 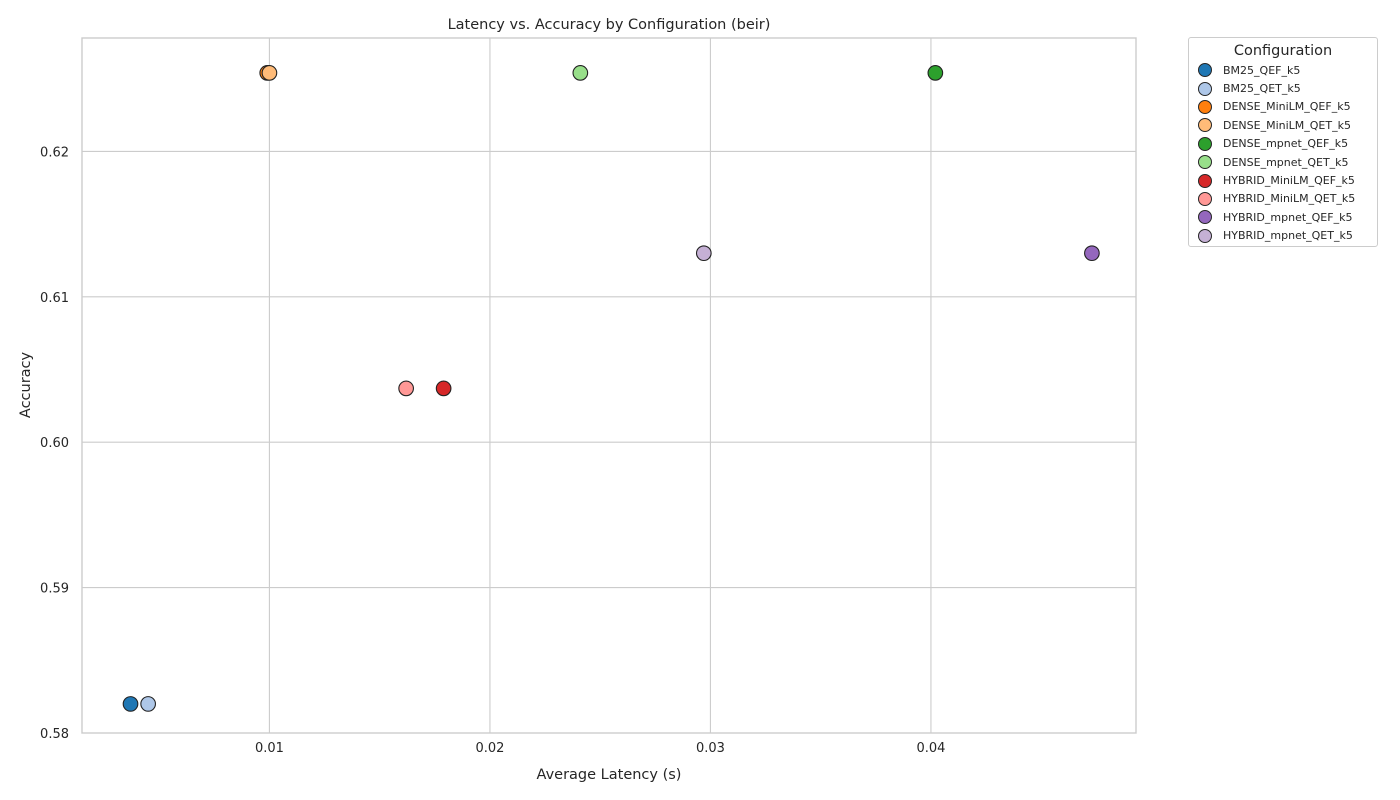 What do you see at coordinates (54, 298) in the screenshot?
I see `y-tick-label: 0.61` at bounding box center [54, 298].